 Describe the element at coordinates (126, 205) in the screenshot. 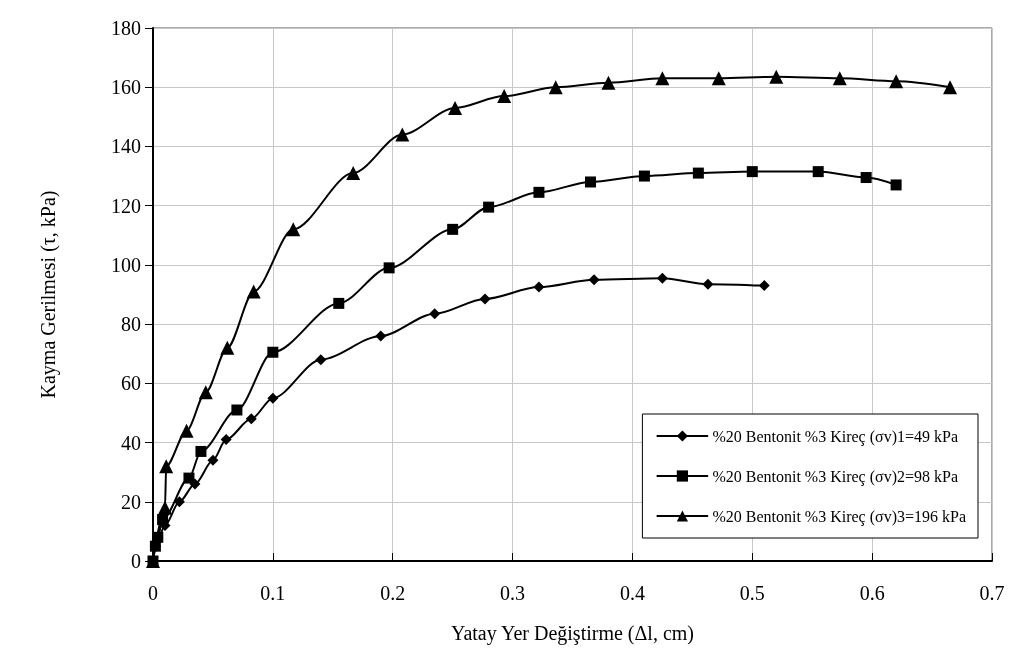

I see `y-tick-label: 120` at that location.